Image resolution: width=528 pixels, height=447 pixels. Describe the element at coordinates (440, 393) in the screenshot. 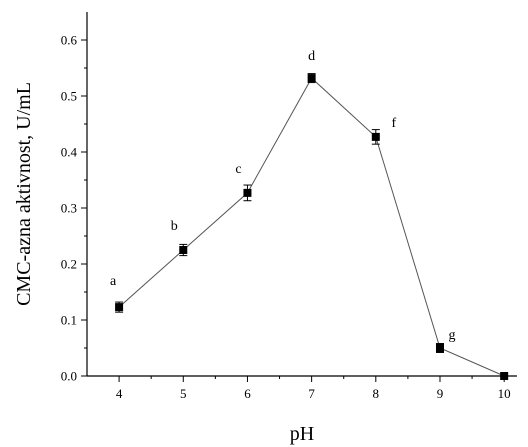

I see `x-tick-label-5: 9` at that location.